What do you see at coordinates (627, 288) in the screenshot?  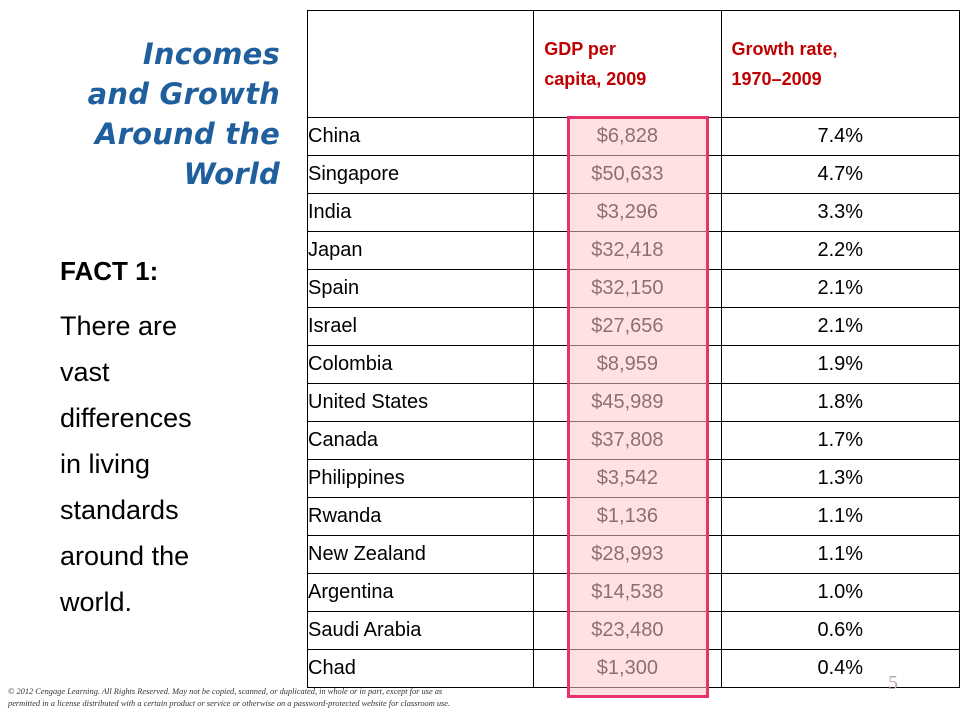 I see `gdp-cell: $32,150` at bounding box center [627, 288].